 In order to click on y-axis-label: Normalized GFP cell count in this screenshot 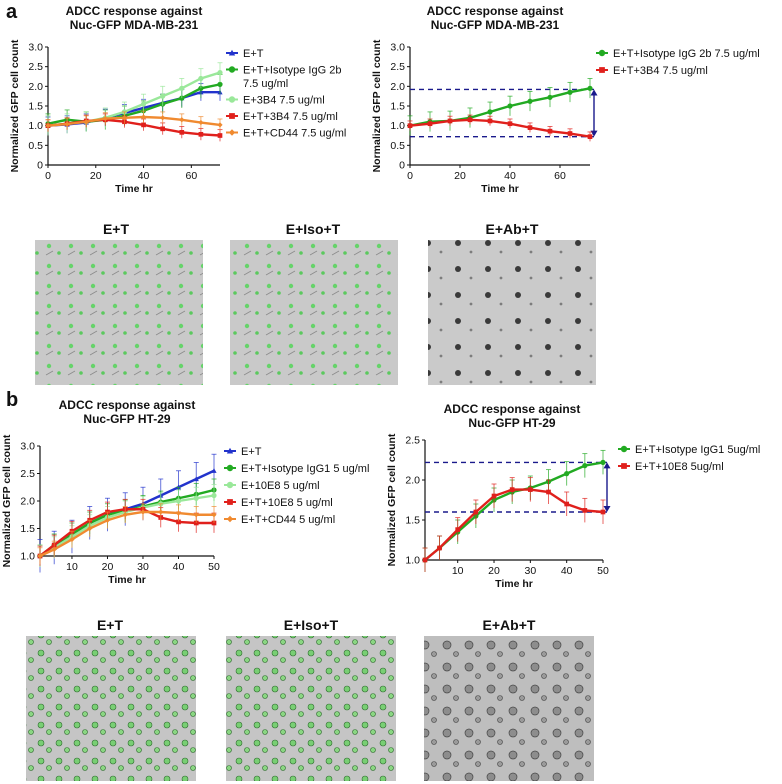, I will do `click(7, 500)`.